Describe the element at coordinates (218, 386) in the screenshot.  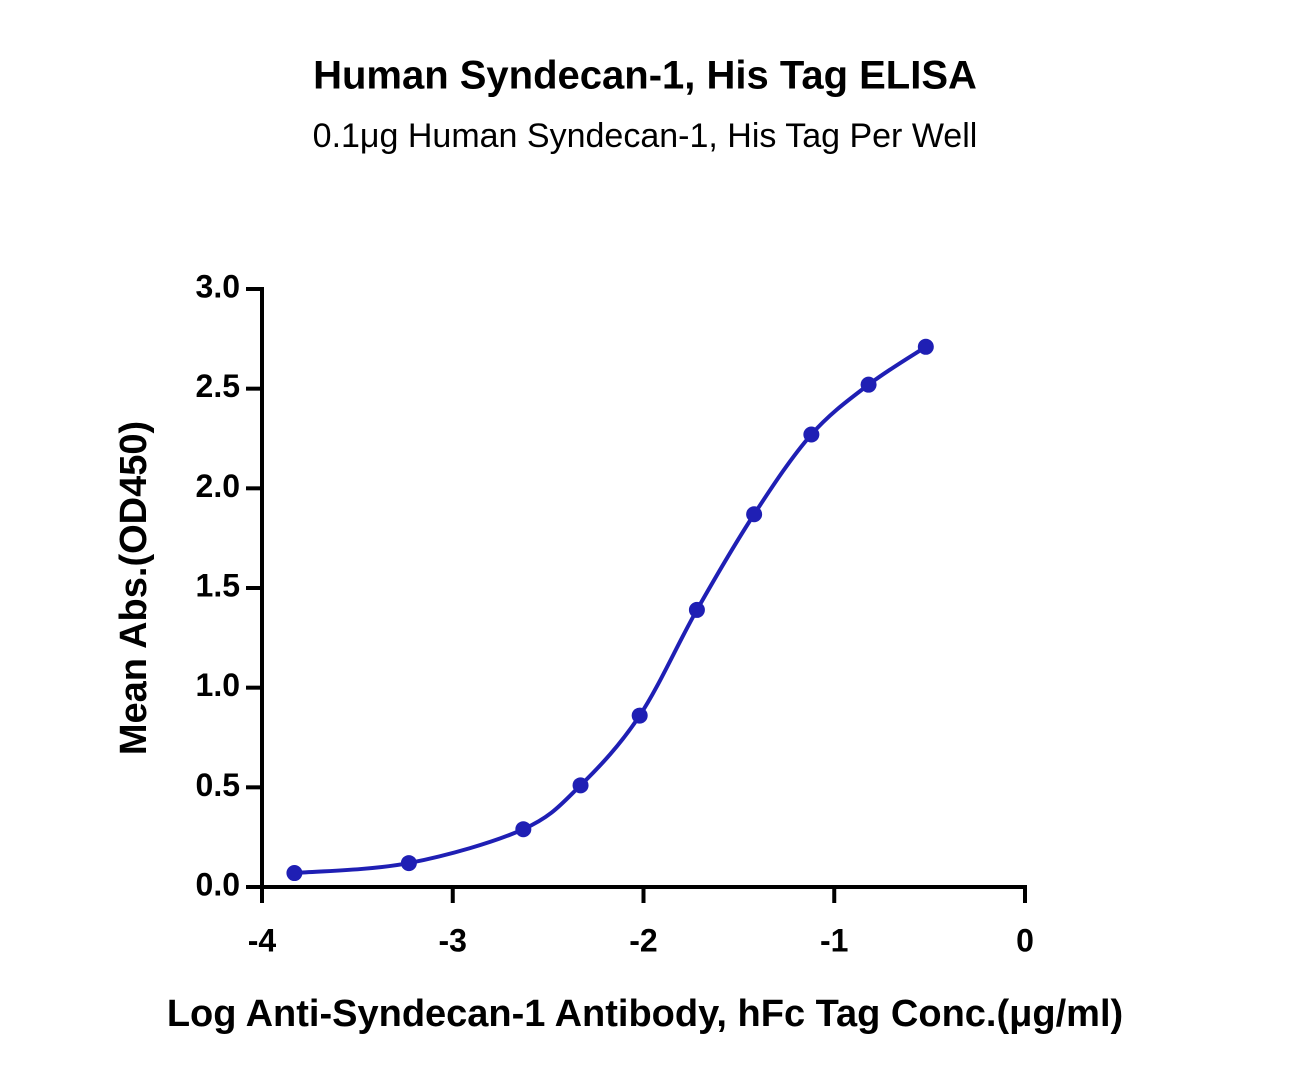
I see `y-tick-label: 2.5` at that location.